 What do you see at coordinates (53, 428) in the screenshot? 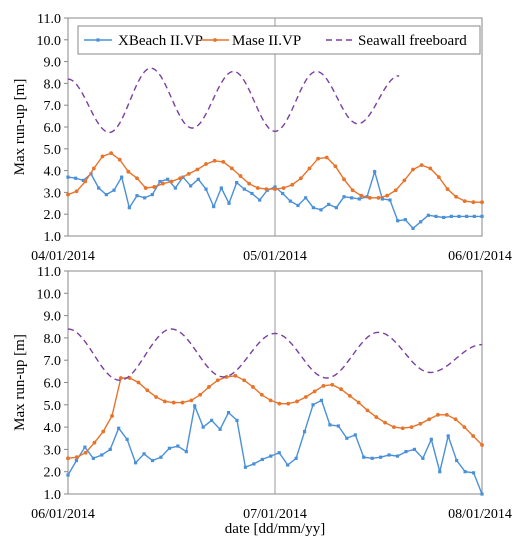
I see `bottom-y-tick-label: 4.0` at bounding box center [53, 428].